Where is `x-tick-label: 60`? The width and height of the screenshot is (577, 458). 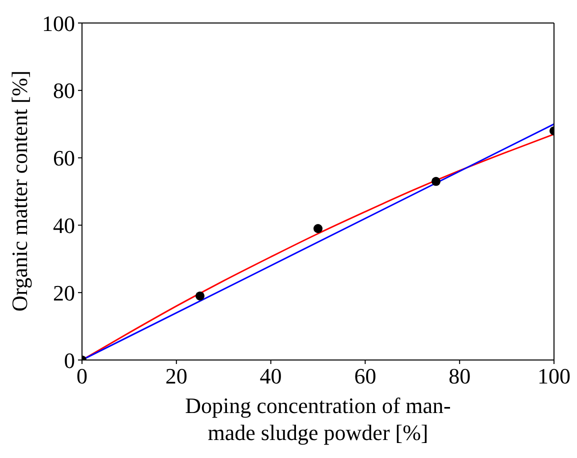 x-tick-label: 60 is located at coordinates (365, 376).